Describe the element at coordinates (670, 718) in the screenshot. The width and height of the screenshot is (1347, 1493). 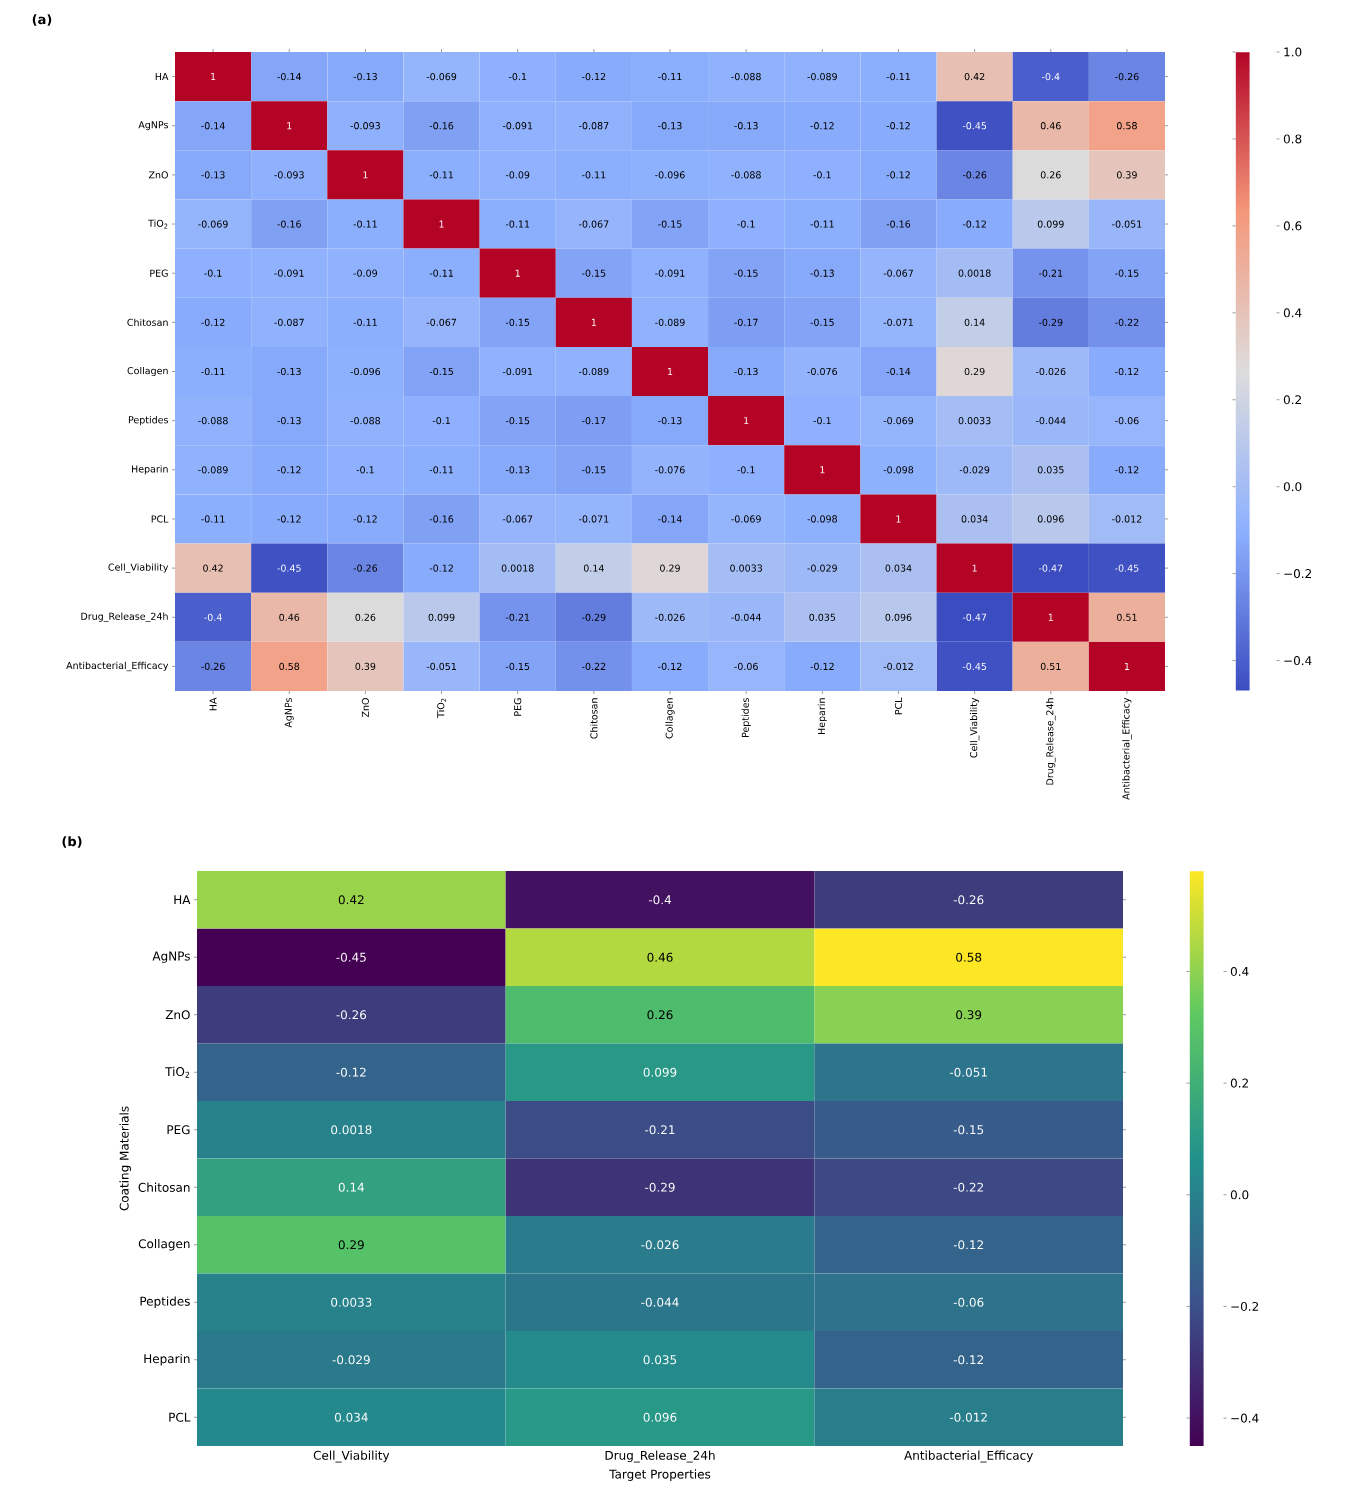
I see `x-tick-label: Collagen` at that location.